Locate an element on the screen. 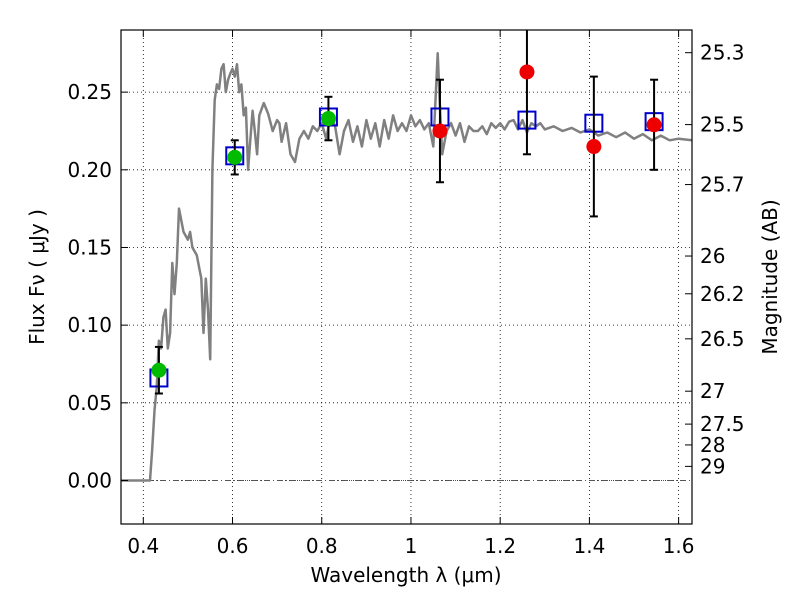 The width and height of the screenshot is (800, 600). x-tick-label: 0.6 is located at coordinates (233, 546).